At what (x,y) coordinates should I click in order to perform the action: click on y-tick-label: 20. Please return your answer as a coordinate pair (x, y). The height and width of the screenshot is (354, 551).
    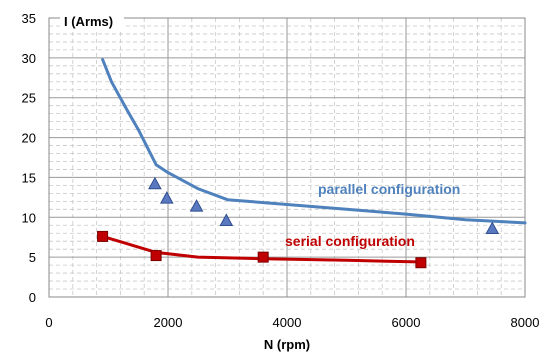
    Looking at the image, I should click on (29, 138).